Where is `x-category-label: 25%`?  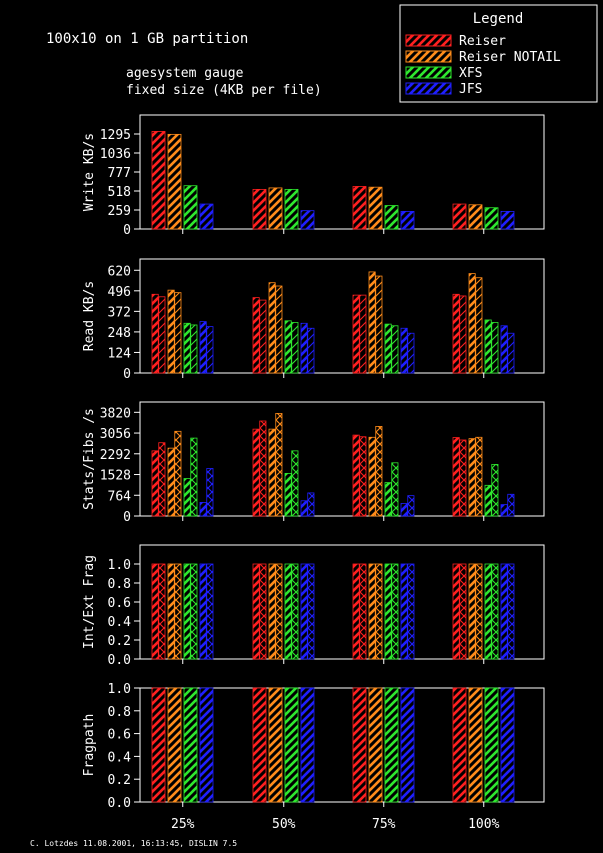 x-category-label: 25% is located at coordinates (183, 824).